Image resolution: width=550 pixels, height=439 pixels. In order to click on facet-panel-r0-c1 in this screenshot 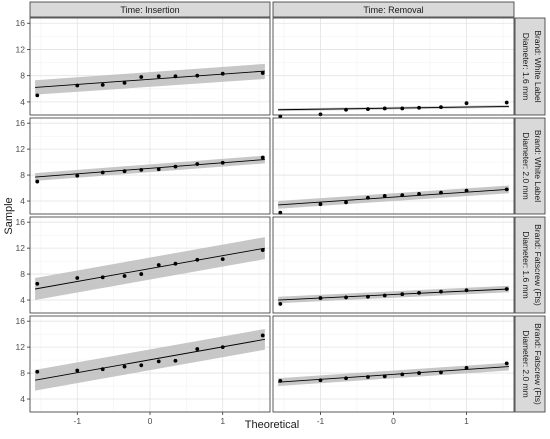, I will do `click(393, 67)`.